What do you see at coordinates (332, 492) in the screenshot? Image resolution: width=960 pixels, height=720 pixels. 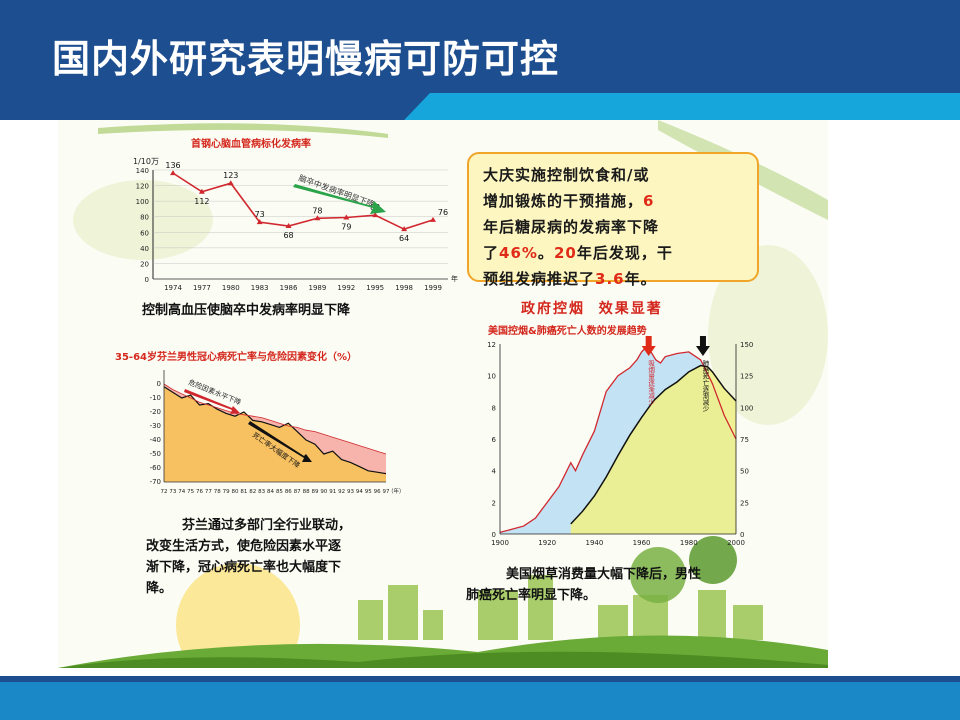 I see `x-tick-label: 91` at bounding box center [332, 492].